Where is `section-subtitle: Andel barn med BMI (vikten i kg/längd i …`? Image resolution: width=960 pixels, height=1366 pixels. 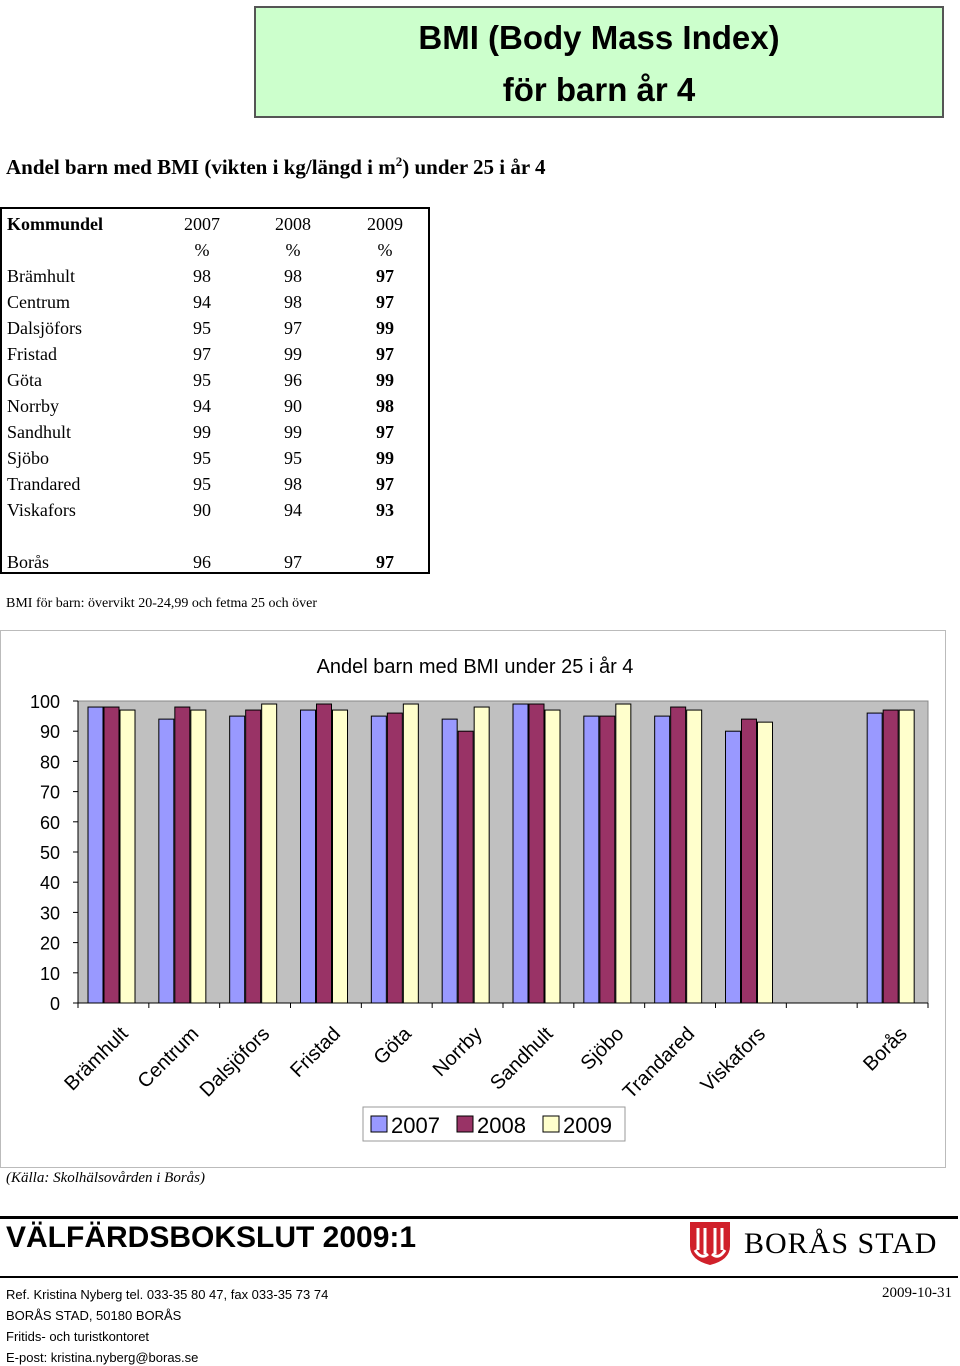 section-subtitle: Andel barn med BMI (vikten i kg/längd i … is located at coordinates (276, 167).